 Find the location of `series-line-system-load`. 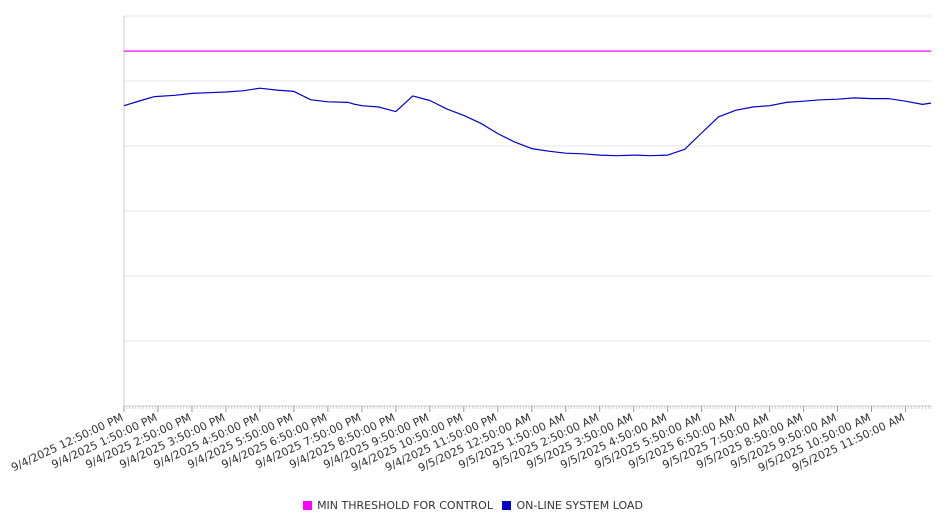

series-line-system-load is located at coordinates (527, 122).